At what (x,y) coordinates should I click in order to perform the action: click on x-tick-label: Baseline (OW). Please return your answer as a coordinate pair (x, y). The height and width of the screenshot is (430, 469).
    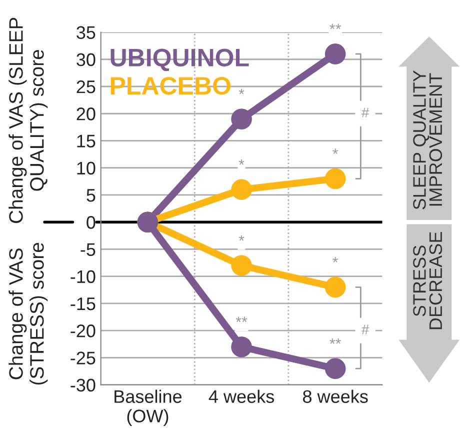
    Looking at the image, I should click on (148, 408).